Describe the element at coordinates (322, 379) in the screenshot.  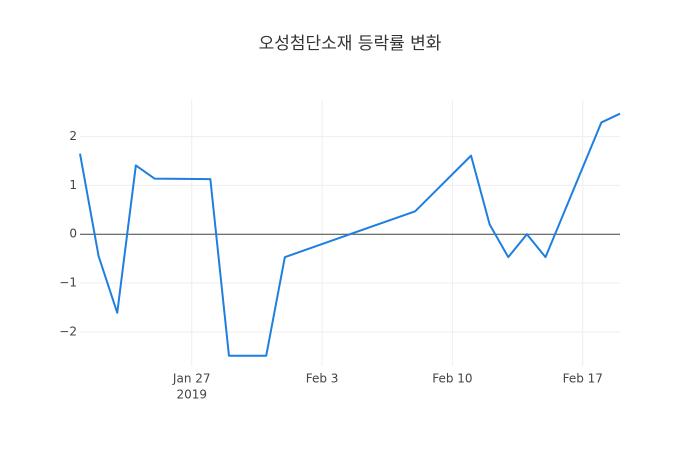
I see `x-tick-label: Feb 3` at that location.